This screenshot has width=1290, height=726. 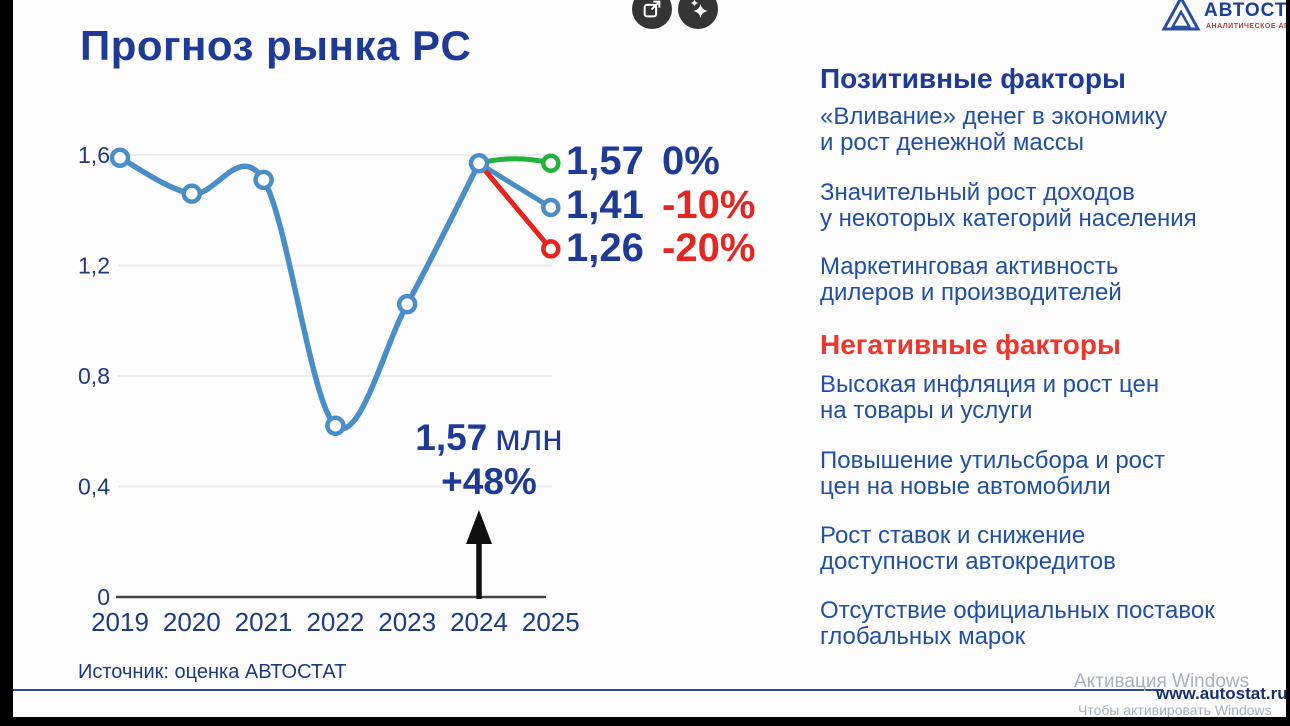 I want to click on scenario-value: 1,41, so click(x=605, y=205).